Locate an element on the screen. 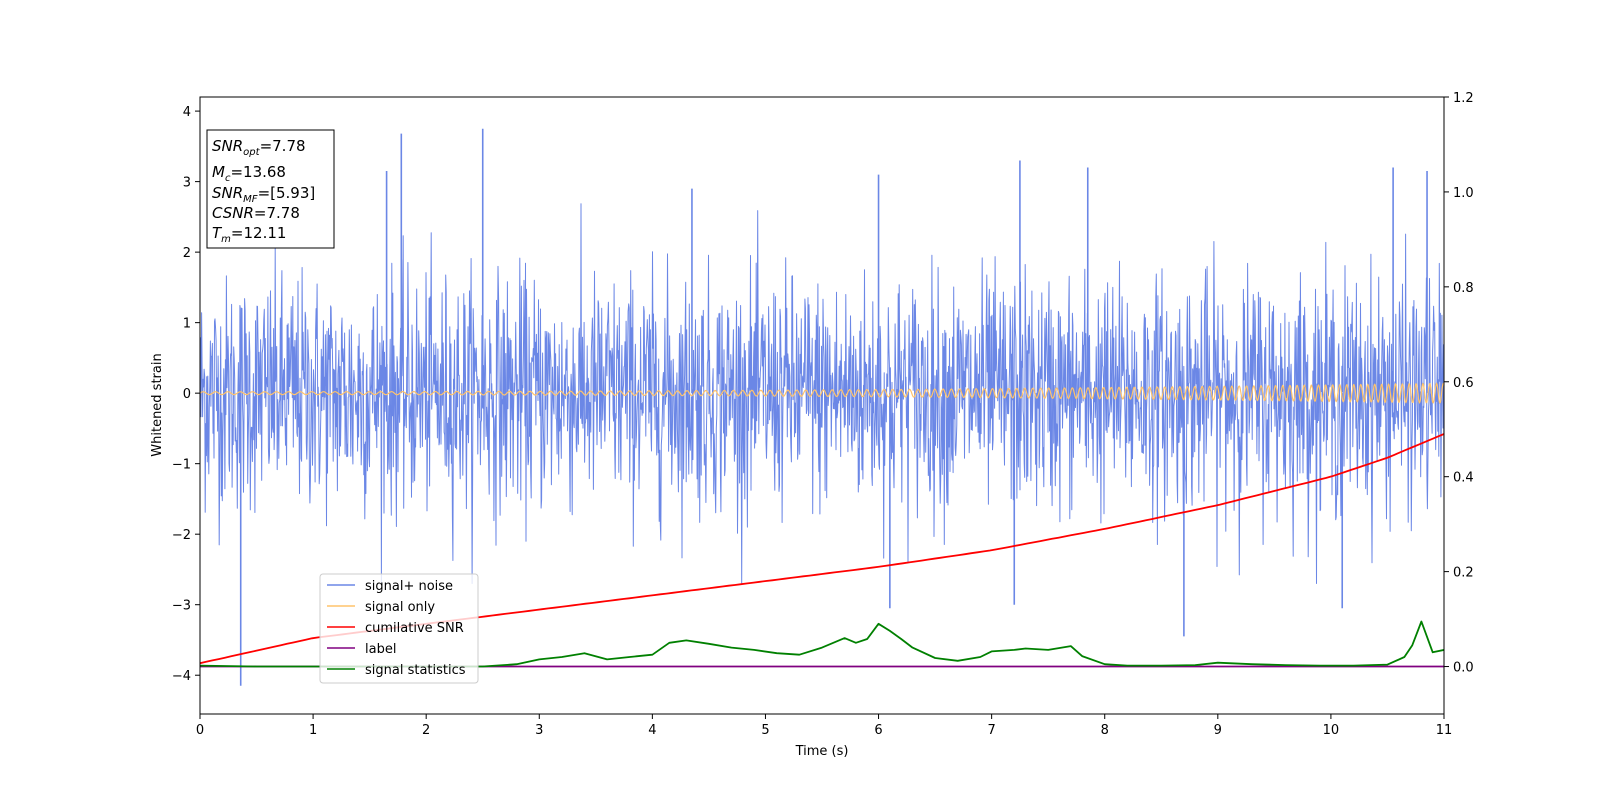 The height and width of the screenshot is (800, 1600). x-tick-label: 11 is located at coordinates (1444, 730).